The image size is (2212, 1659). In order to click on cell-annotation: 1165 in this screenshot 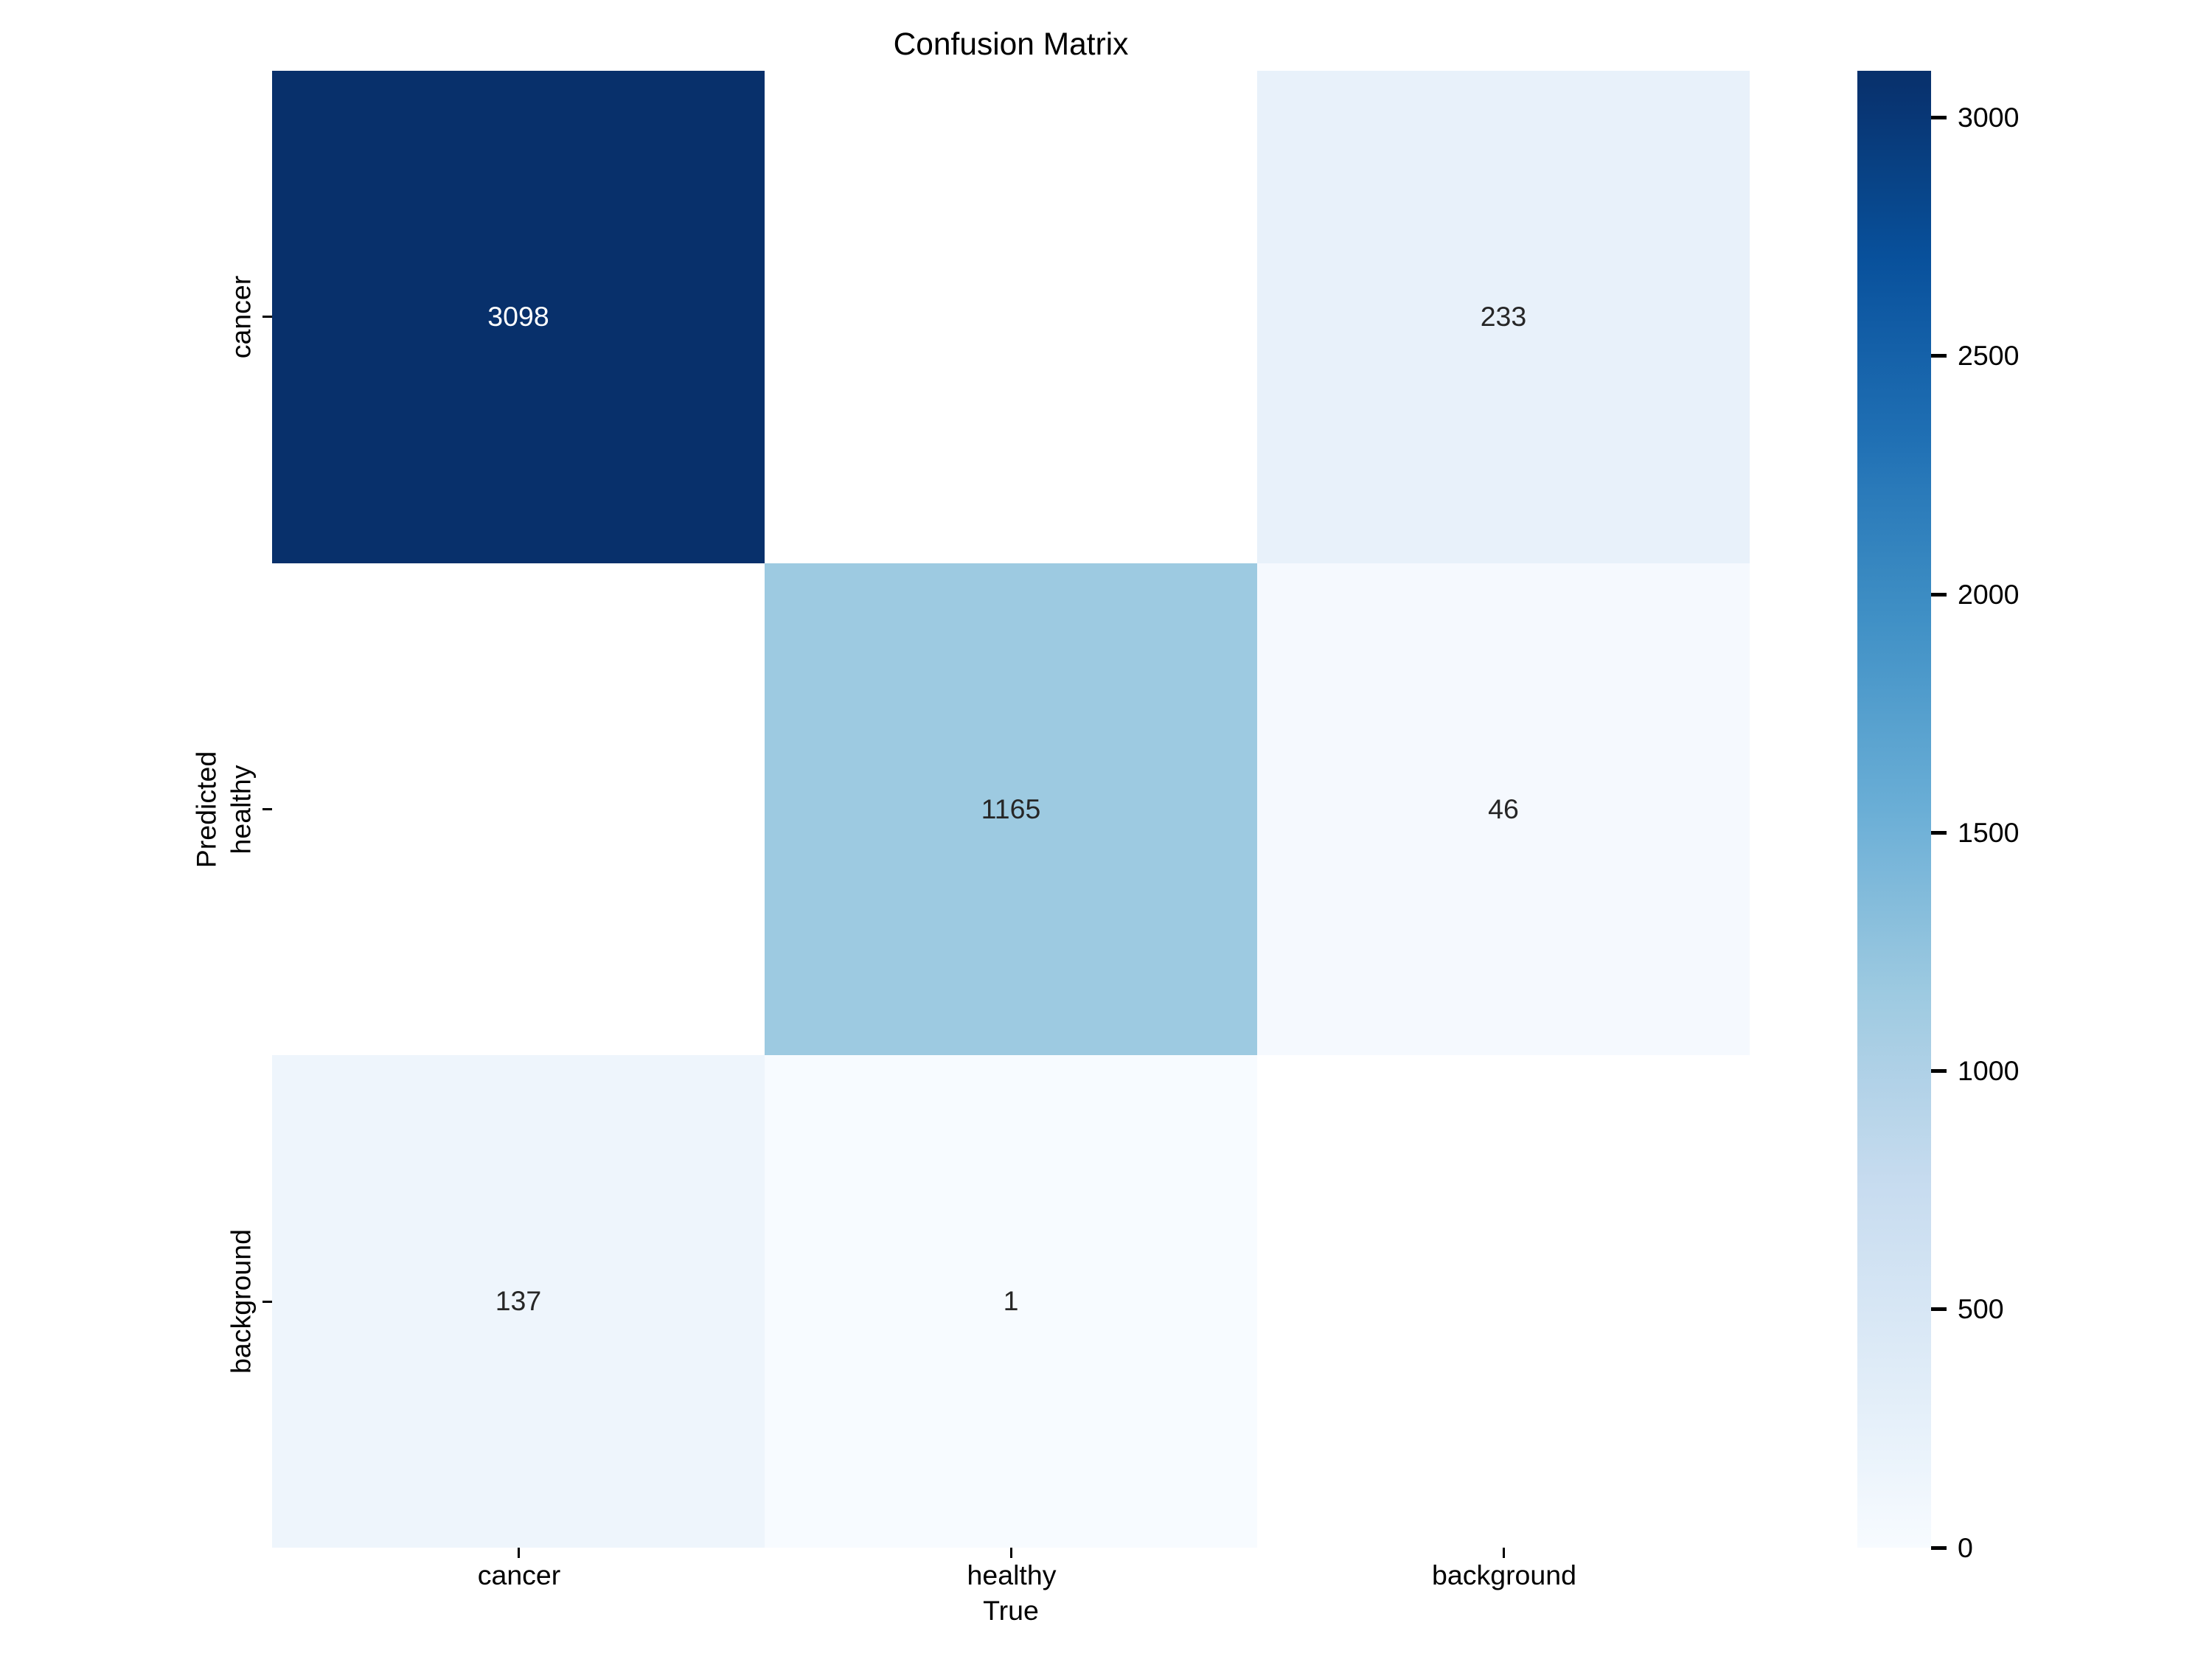, I will do `click(1011, 808)`.